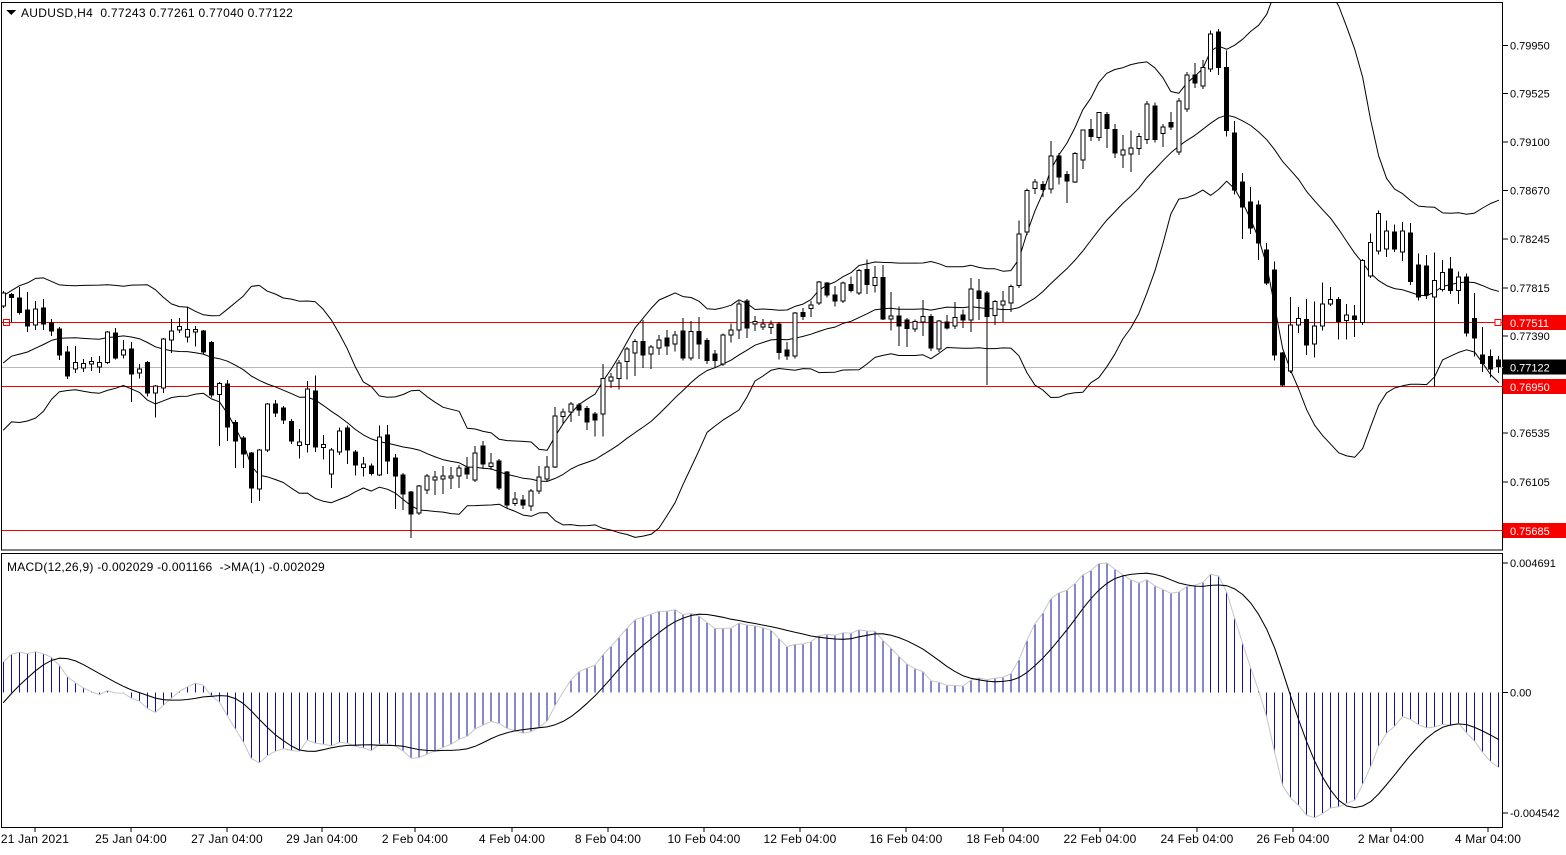 The width and height of the screenshot is (1566, 855). I want to click on svg-text: 29 Jan 04:00, so click(322, 839).